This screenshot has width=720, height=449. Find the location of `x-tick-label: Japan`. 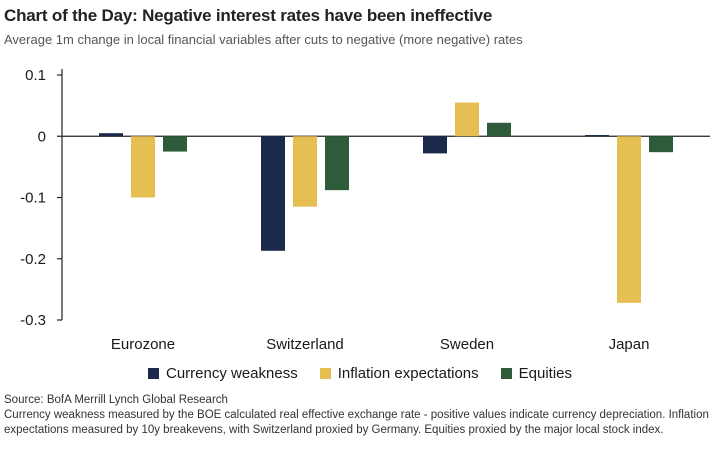

x-tick-label: Japan is located at coordinates (629, 344).